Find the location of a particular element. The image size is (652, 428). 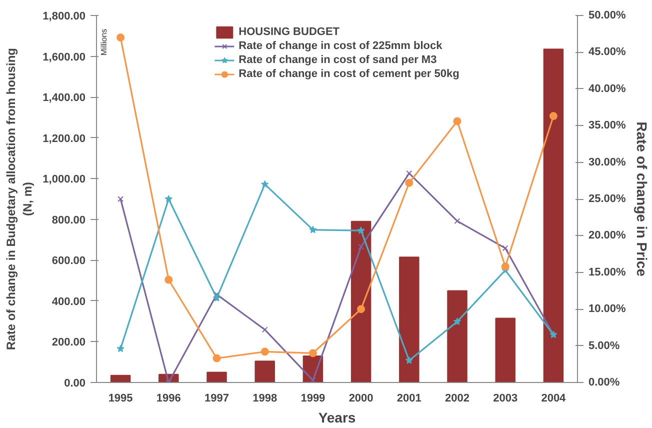

y-tick-label: 1,200.00 is located at coordinates (64, 138).